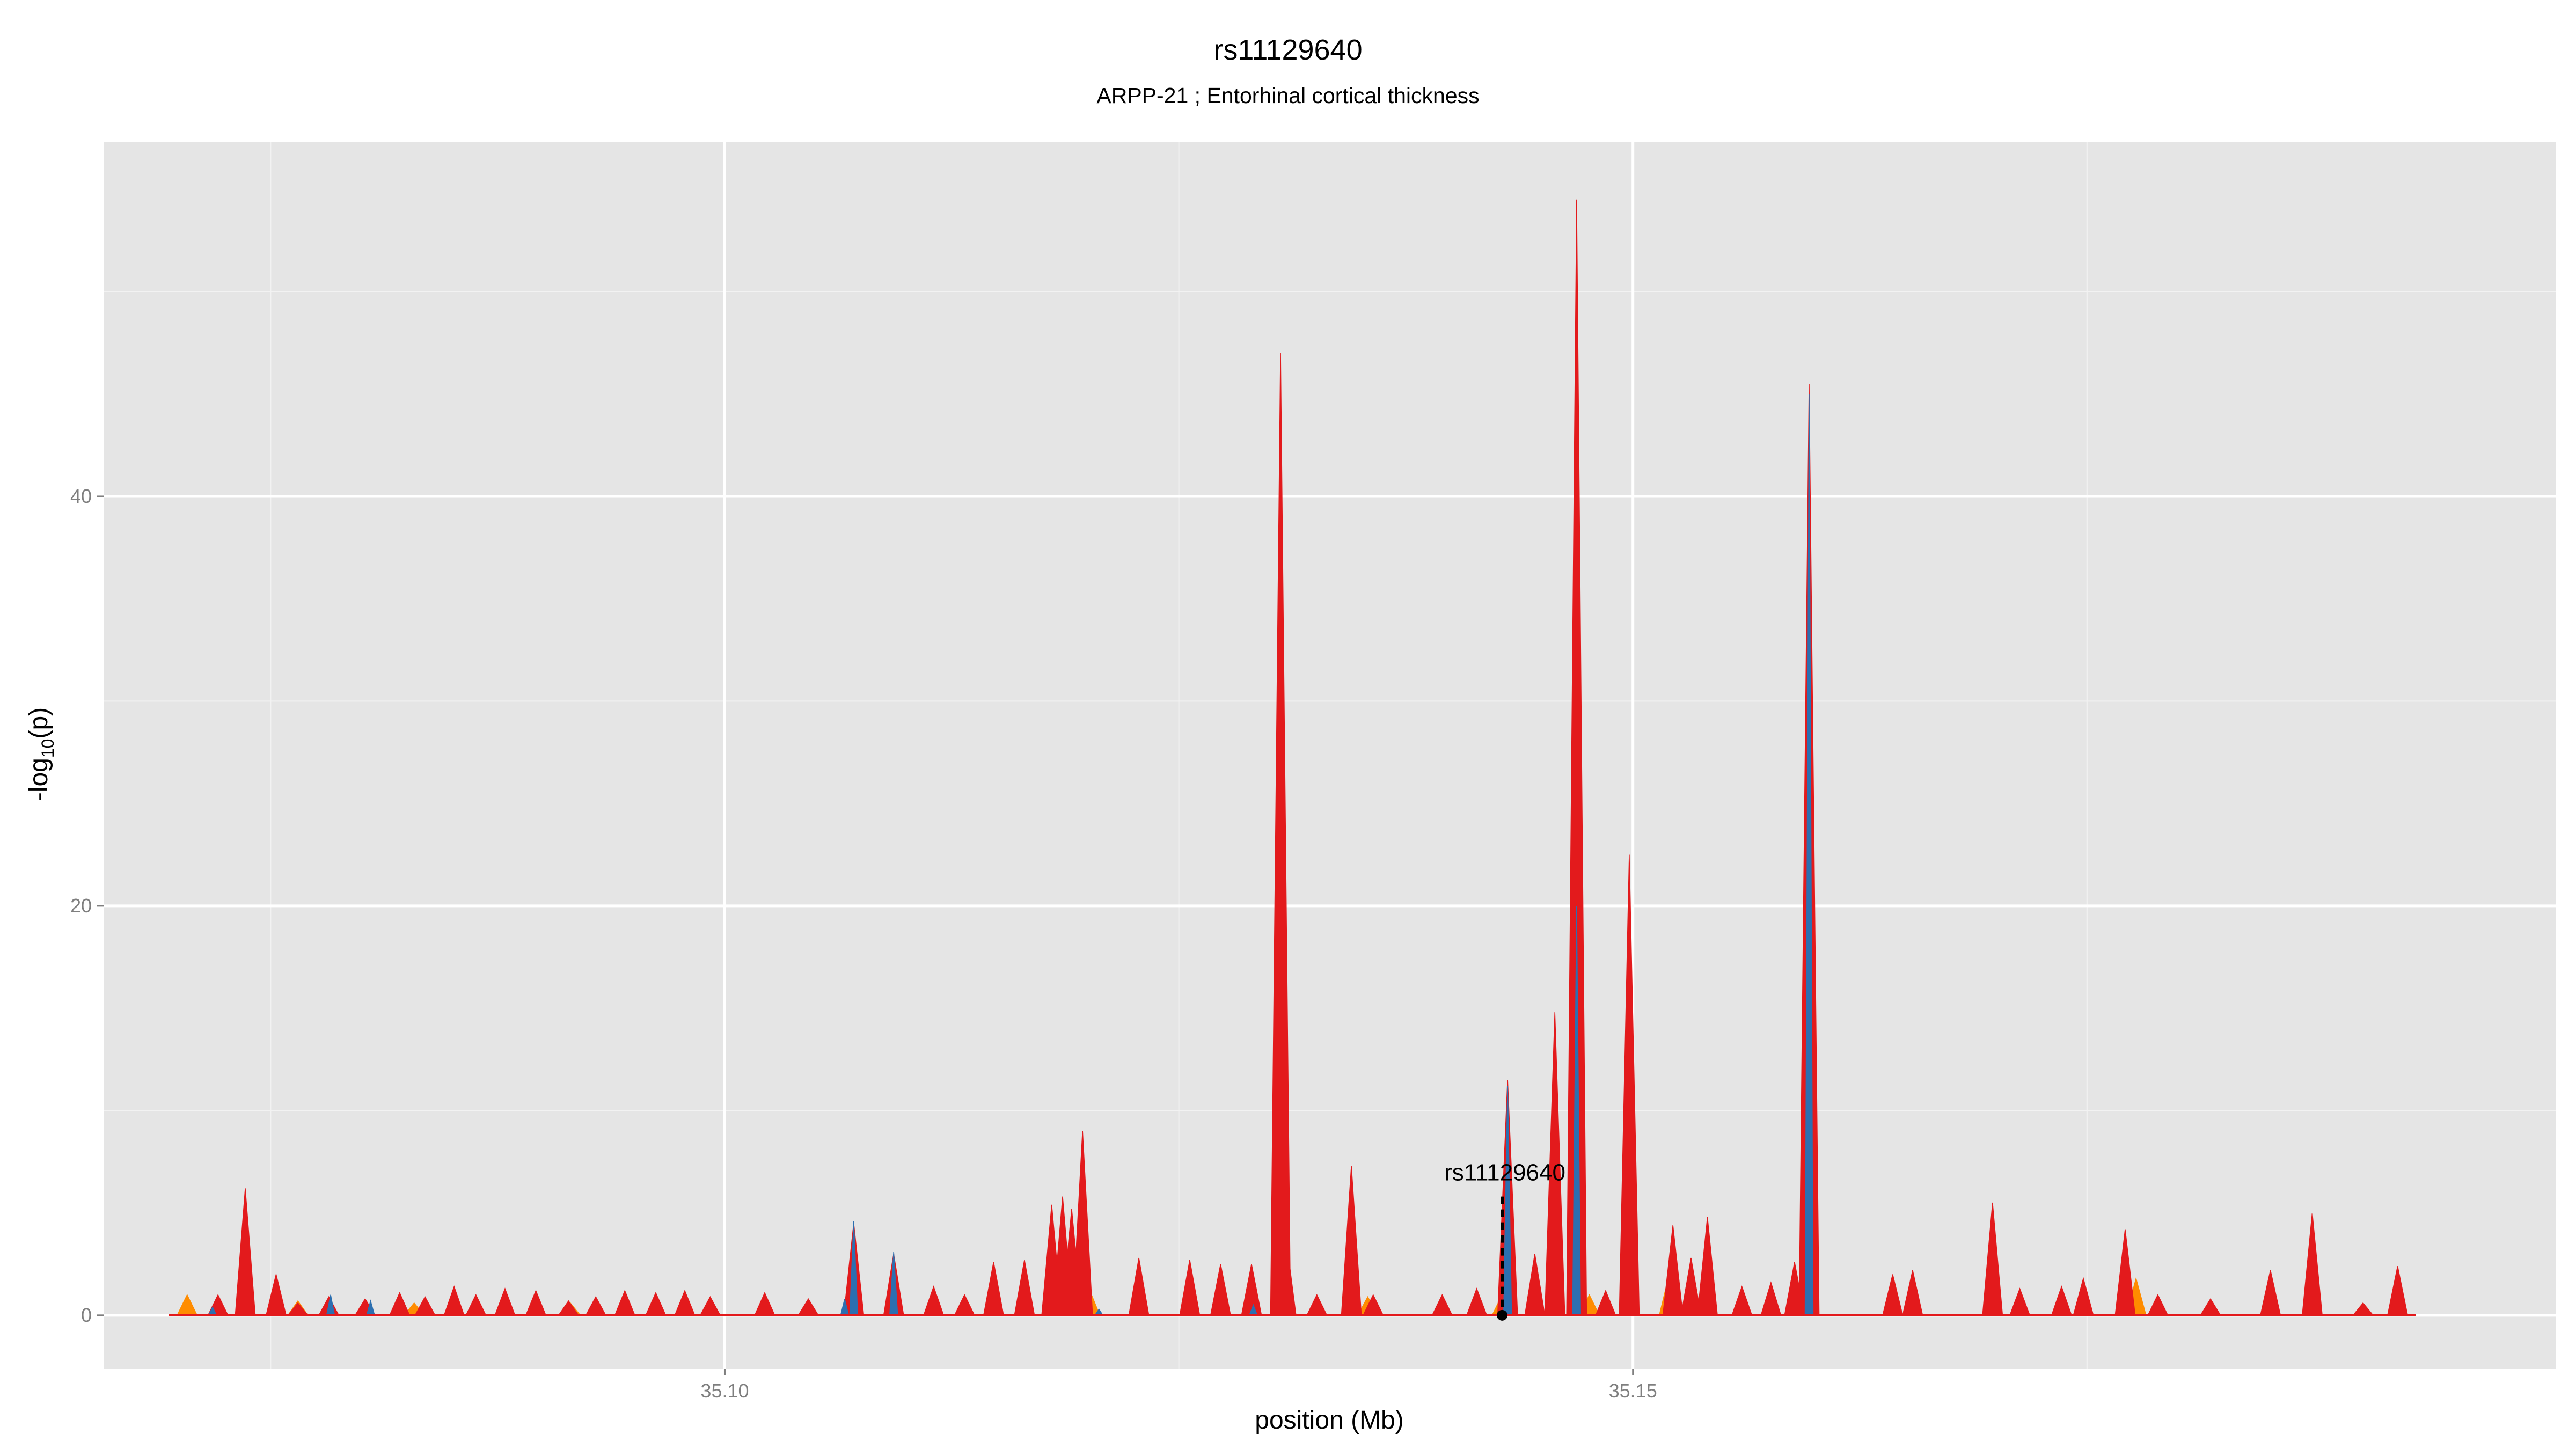 The height and width of the screenshot is (1449, 2576). Describe the element at coordinates (1633, 1391) in the screenshot. I see `x-tick-label: 35.15` at that location.